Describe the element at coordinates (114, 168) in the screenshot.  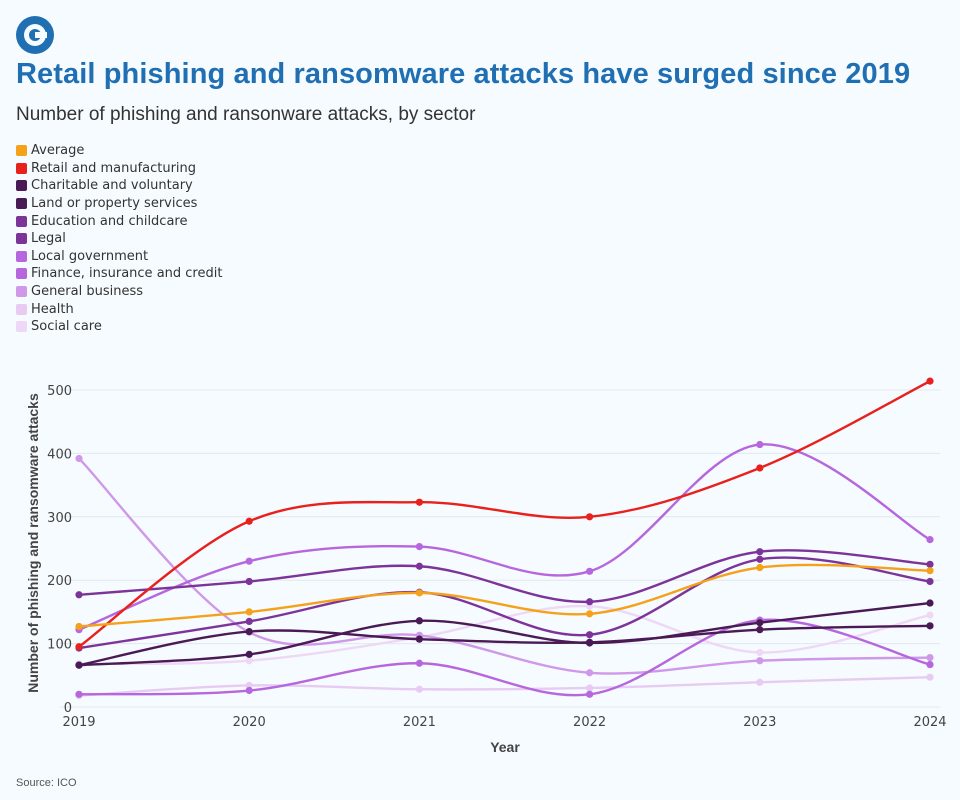
I see `legend-label: Retail and manufacturing` at that location.